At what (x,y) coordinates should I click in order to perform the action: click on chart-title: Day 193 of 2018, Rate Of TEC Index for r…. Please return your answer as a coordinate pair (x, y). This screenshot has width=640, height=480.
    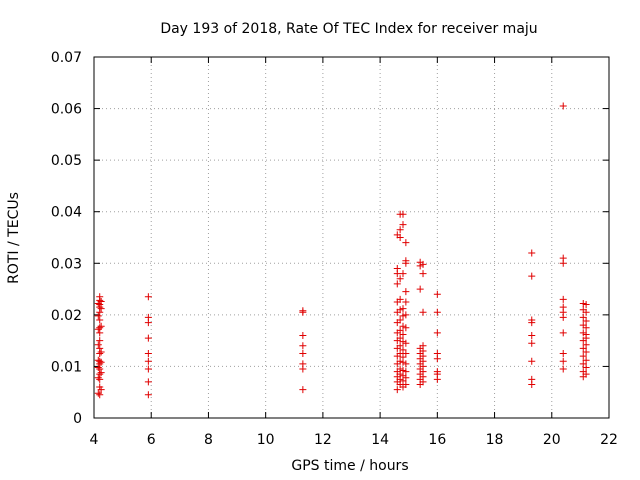
    Looking at the image, I should click on (348, 29).